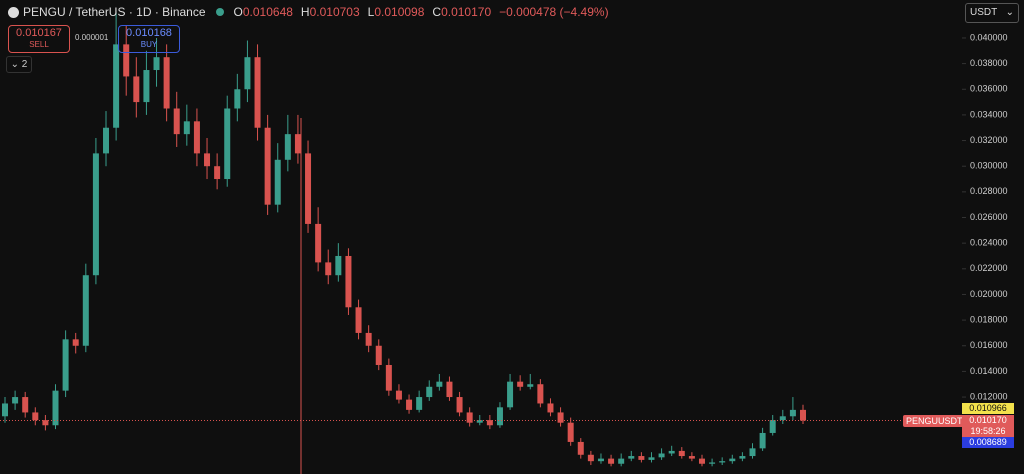 The height and width of the screenshot is (474, 1024). Describe the element at coordinates (13, 12) in the screenshot. I see `symbol-icon` at that location.